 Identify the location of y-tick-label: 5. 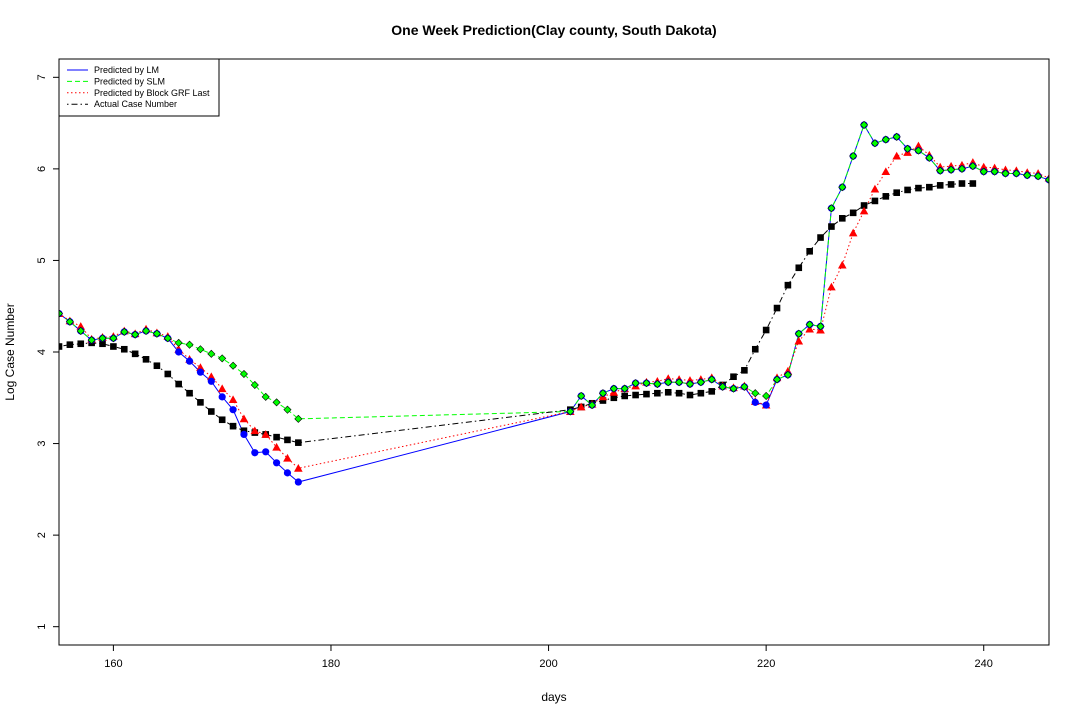
(42, 260).